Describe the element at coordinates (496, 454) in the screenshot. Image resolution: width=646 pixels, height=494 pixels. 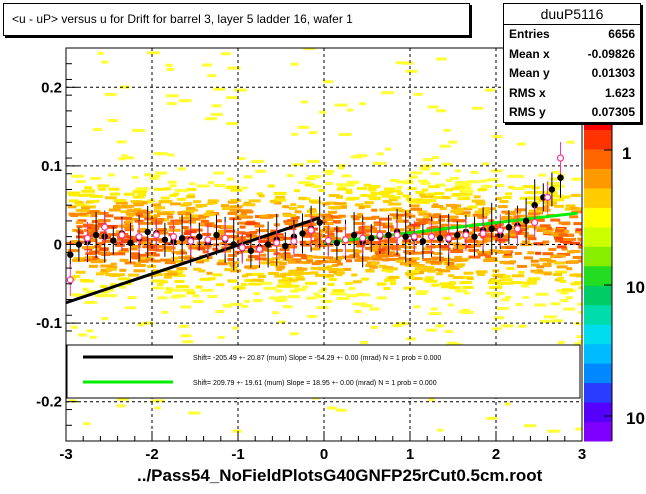
I see `x-tick-label: 2` at that location.